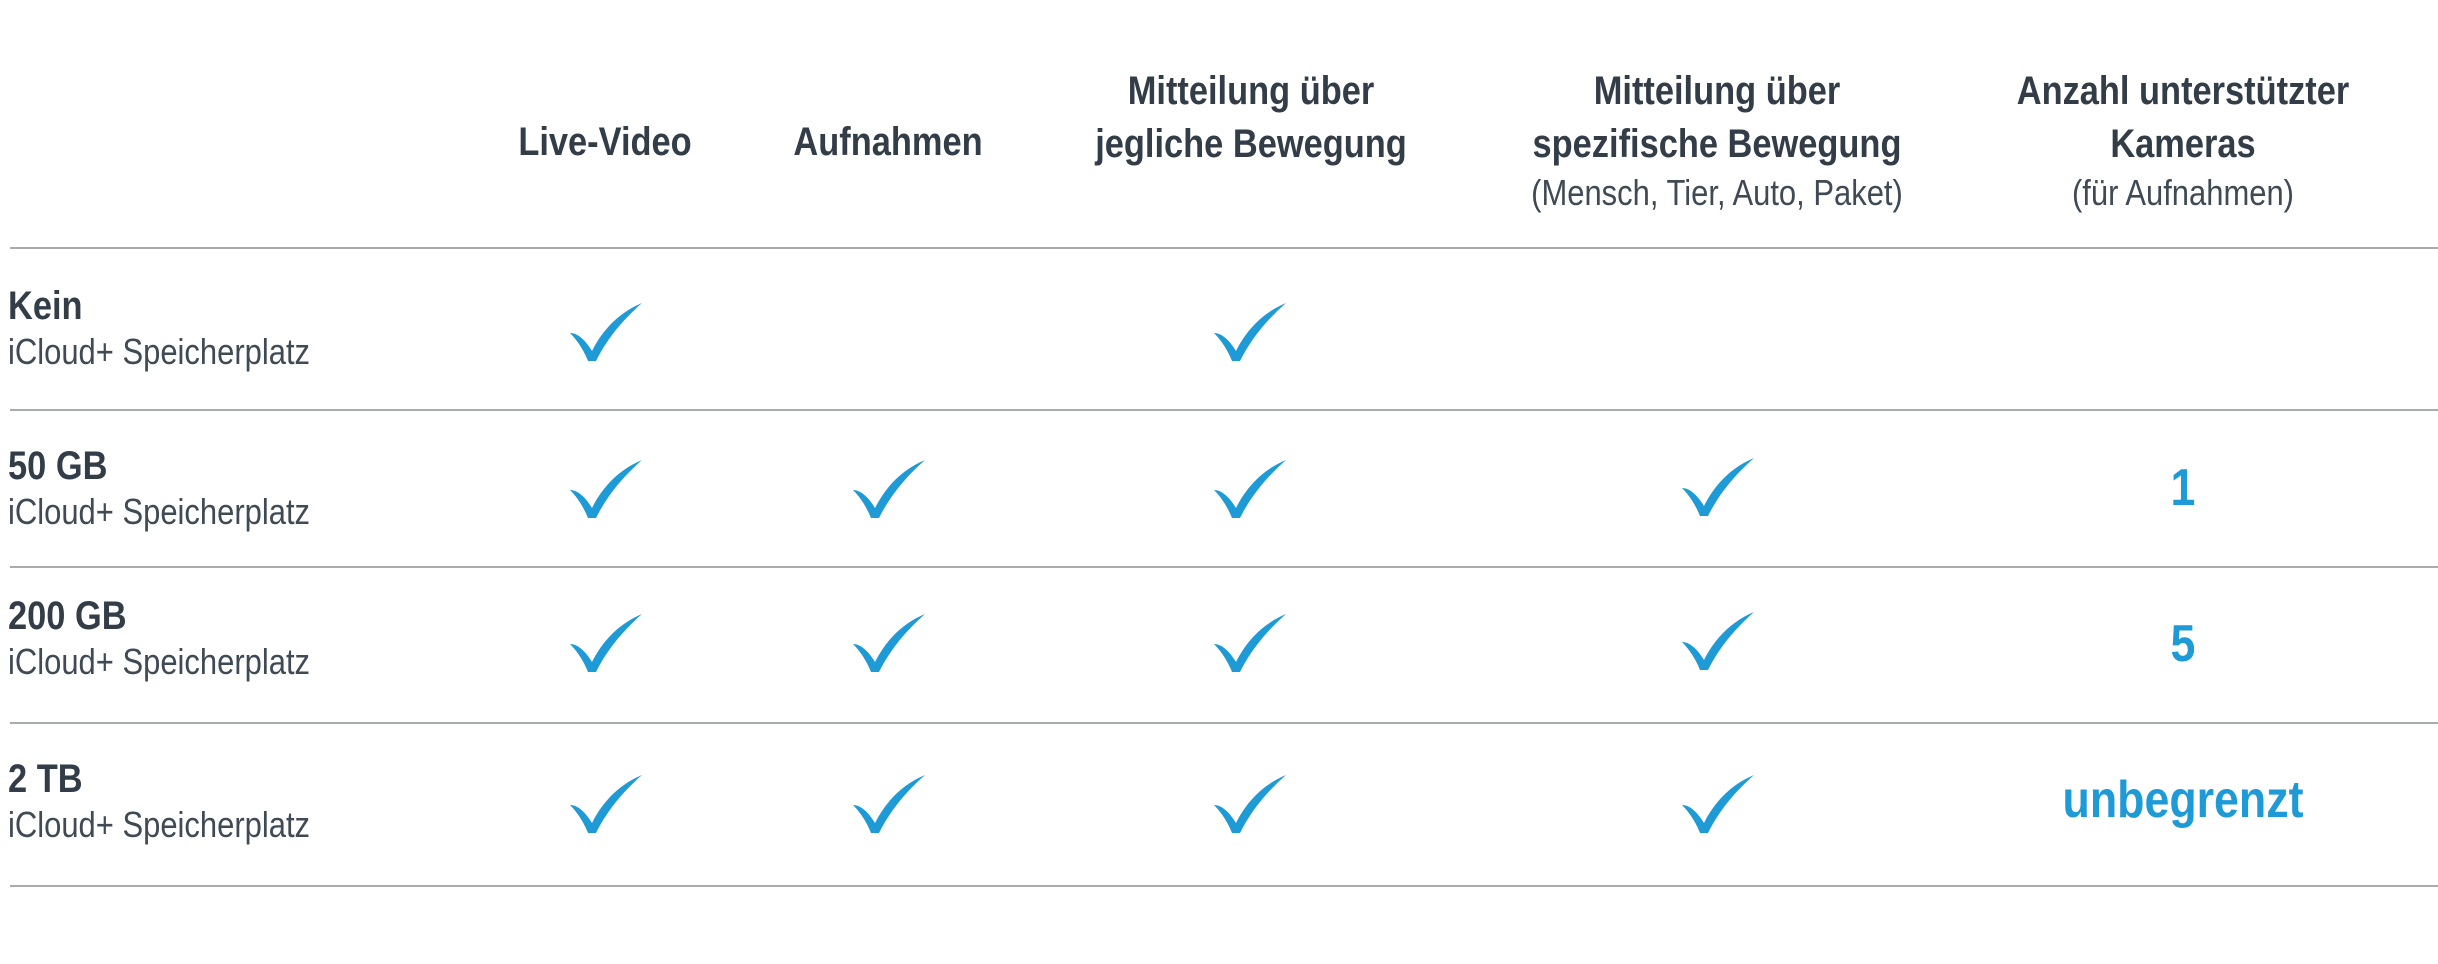 Image resolution: width=2438 pixels, height=964 pixels. What do you see at coordinates (2183, 91) in the screenshot?
I see `header-cameras-line1: Anzahl unterstützter` at bounding box center [2183, 91].